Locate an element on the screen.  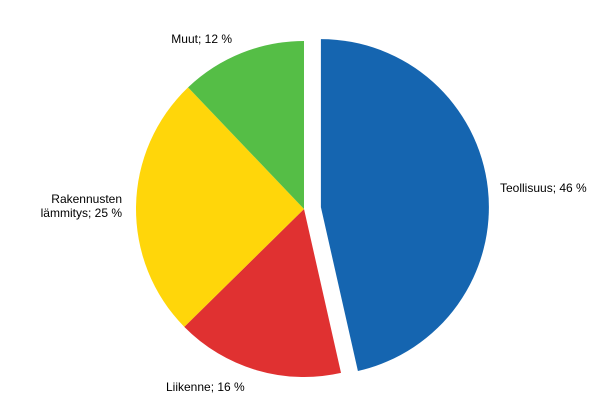
slice-label-4: Muut; 12 % is located at coordinates (201, 39).